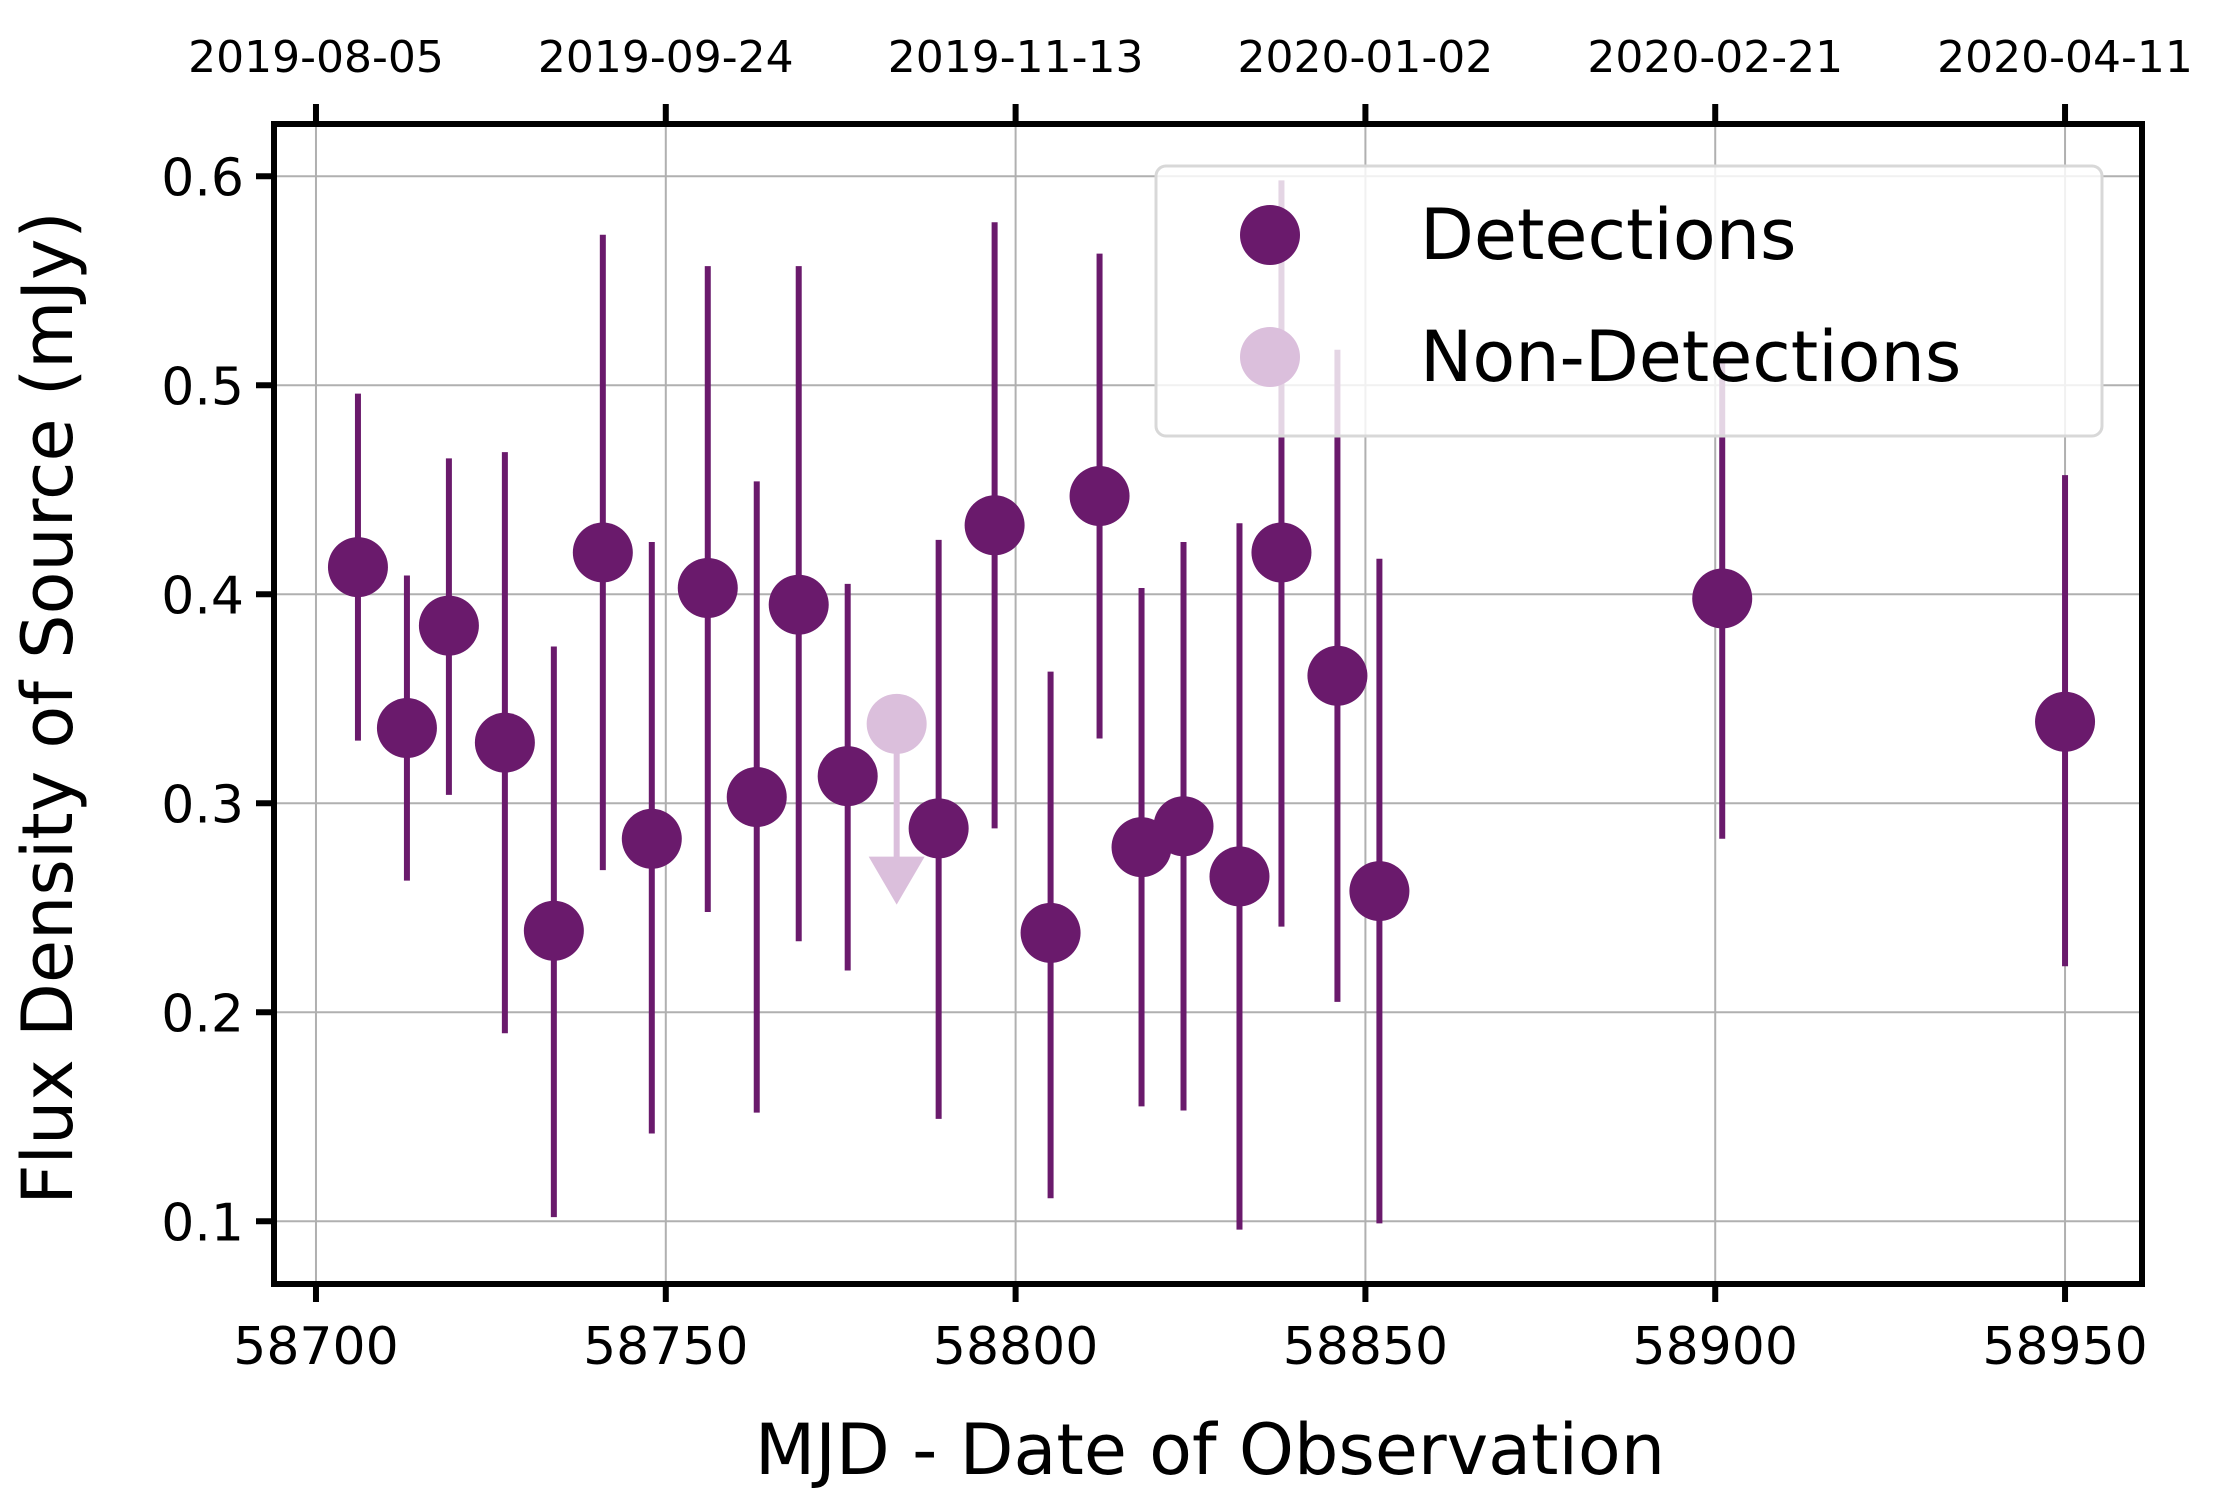 The height and width of the screenshot is (1512, 2228). I want to click on top-x-tick-label: 2020-01-02, so click(1366, 57).